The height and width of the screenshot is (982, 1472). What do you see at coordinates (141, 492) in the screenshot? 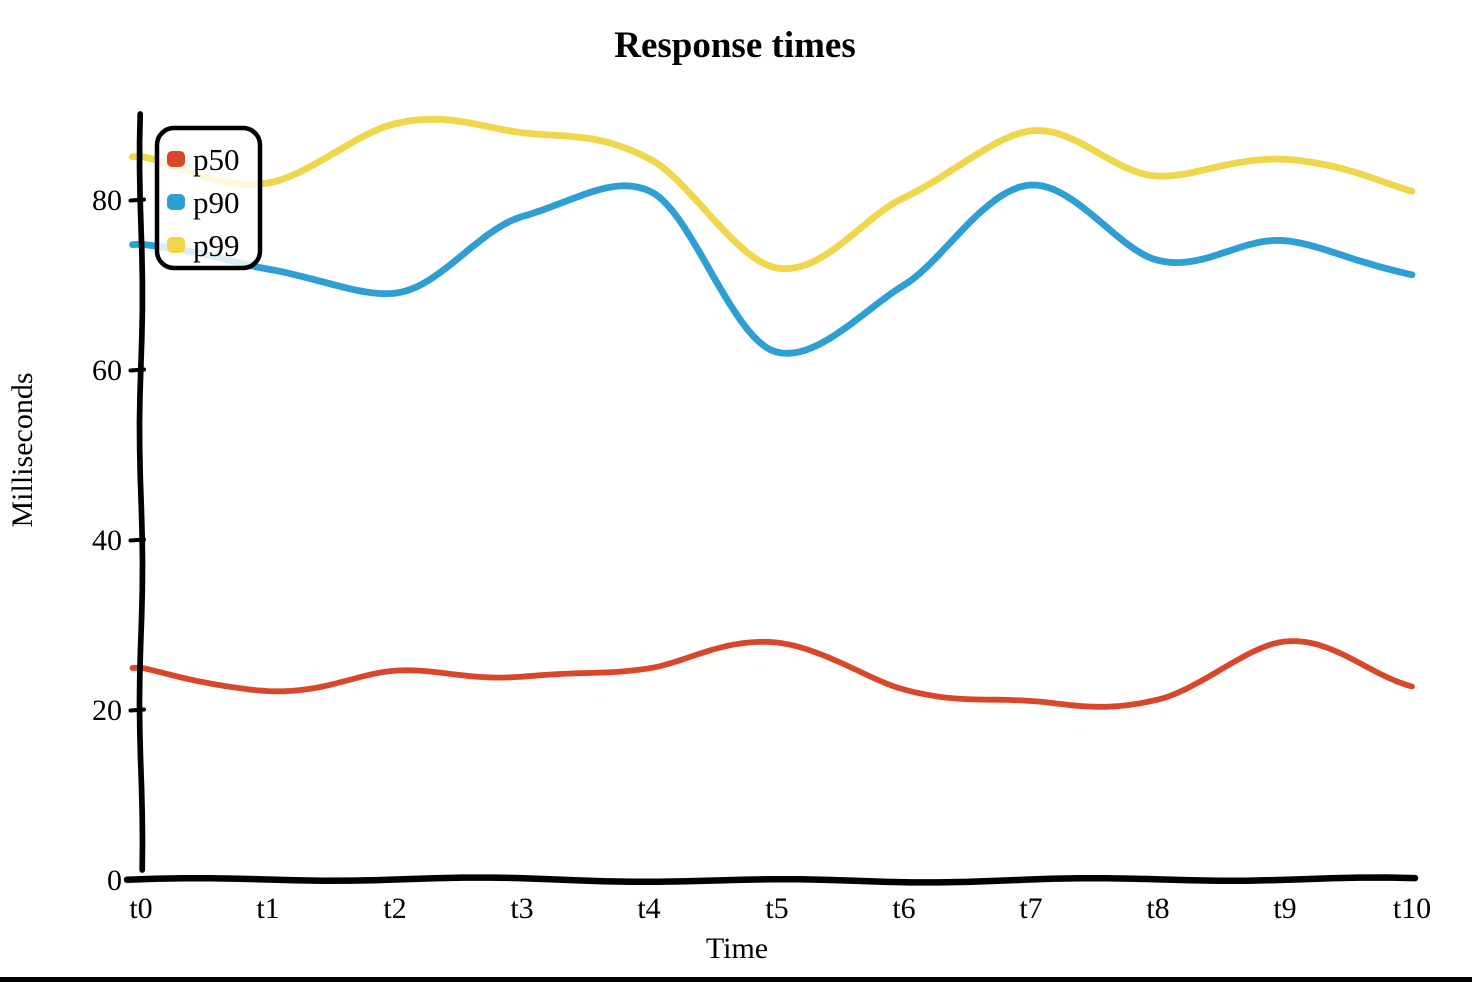
I see `y-axis-line` at bounding box center [141, 492].